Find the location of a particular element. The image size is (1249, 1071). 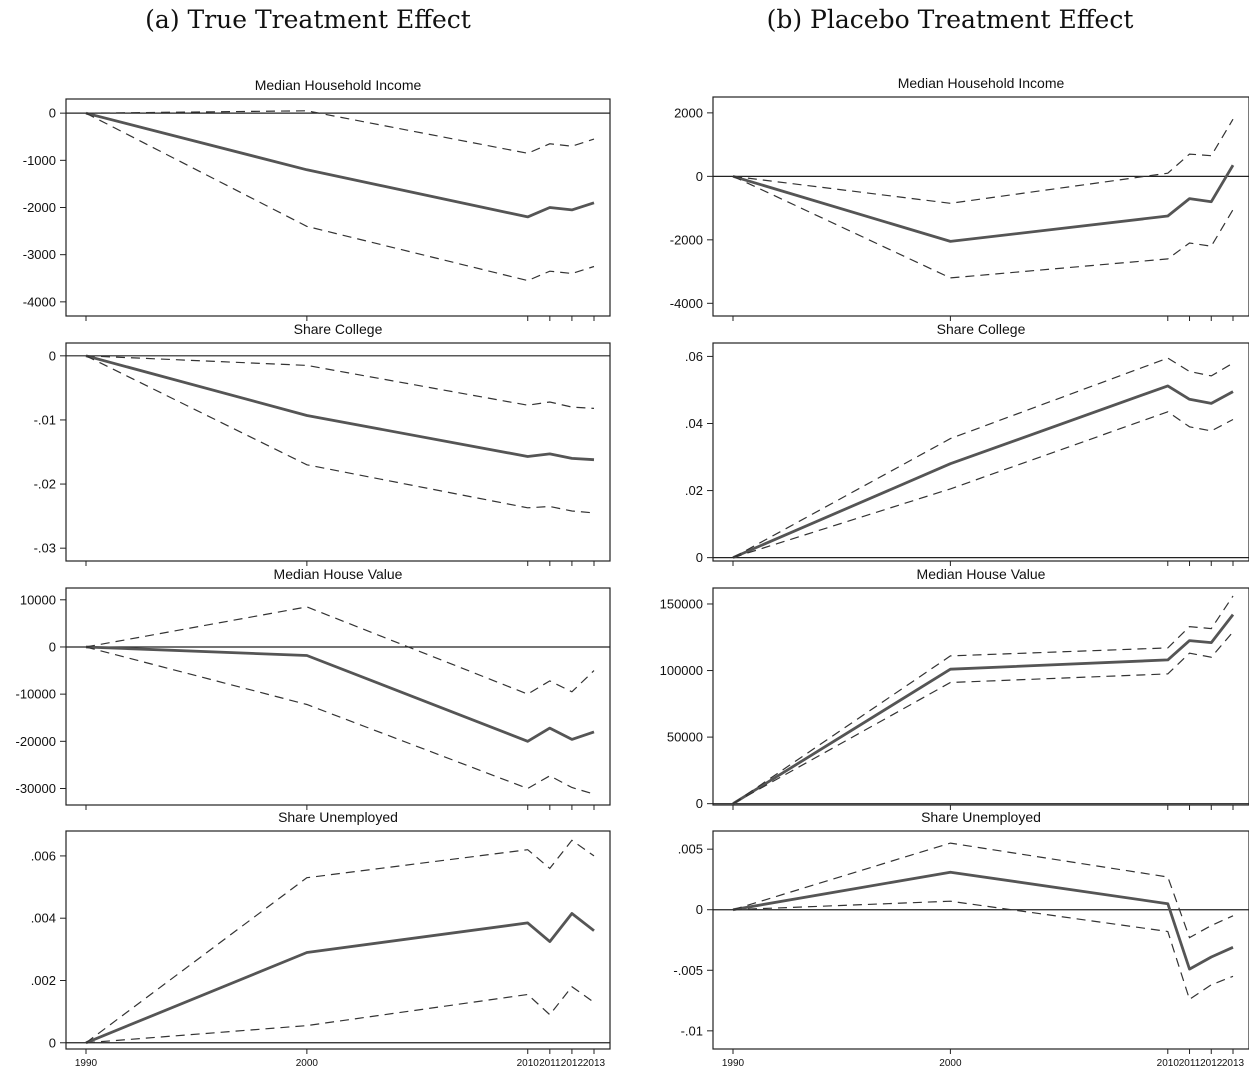

y-tick-label: -20000 is located at coordinates (36, 741).